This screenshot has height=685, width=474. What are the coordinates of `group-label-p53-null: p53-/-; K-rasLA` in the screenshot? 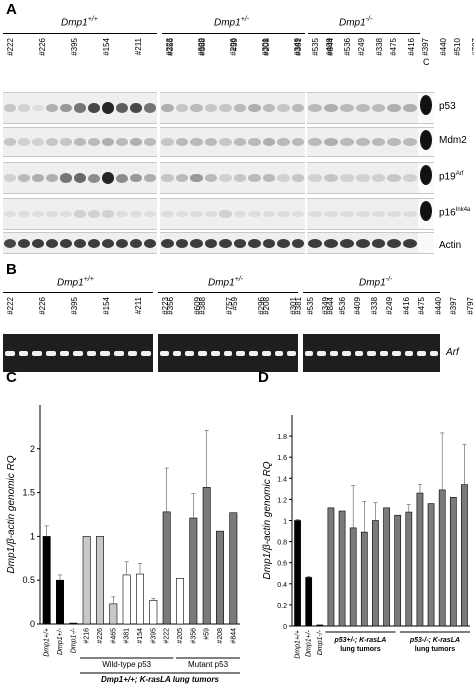 It's located at (434, 640).